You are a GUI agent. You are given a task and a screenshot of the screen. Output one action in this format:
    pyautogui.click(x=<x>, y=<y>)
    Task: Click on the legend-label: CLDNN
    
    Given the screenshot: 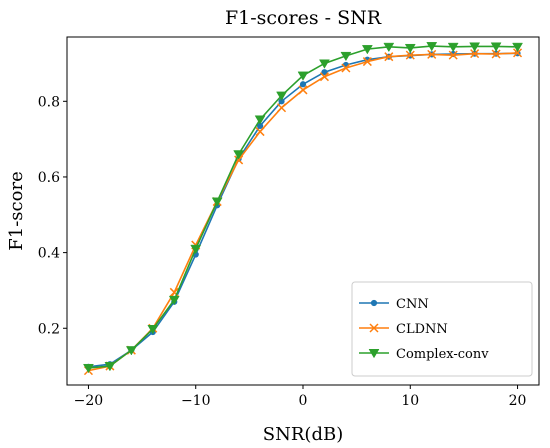 What is the action you would take?
    pyautogui.click(x=422, y=329)
    